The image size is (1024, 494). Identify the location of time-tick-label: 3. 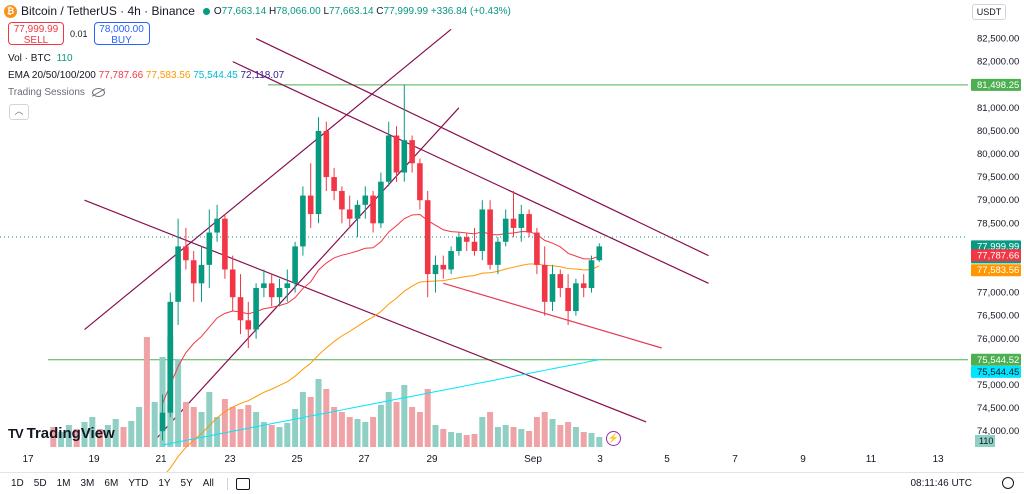
(600, 459).